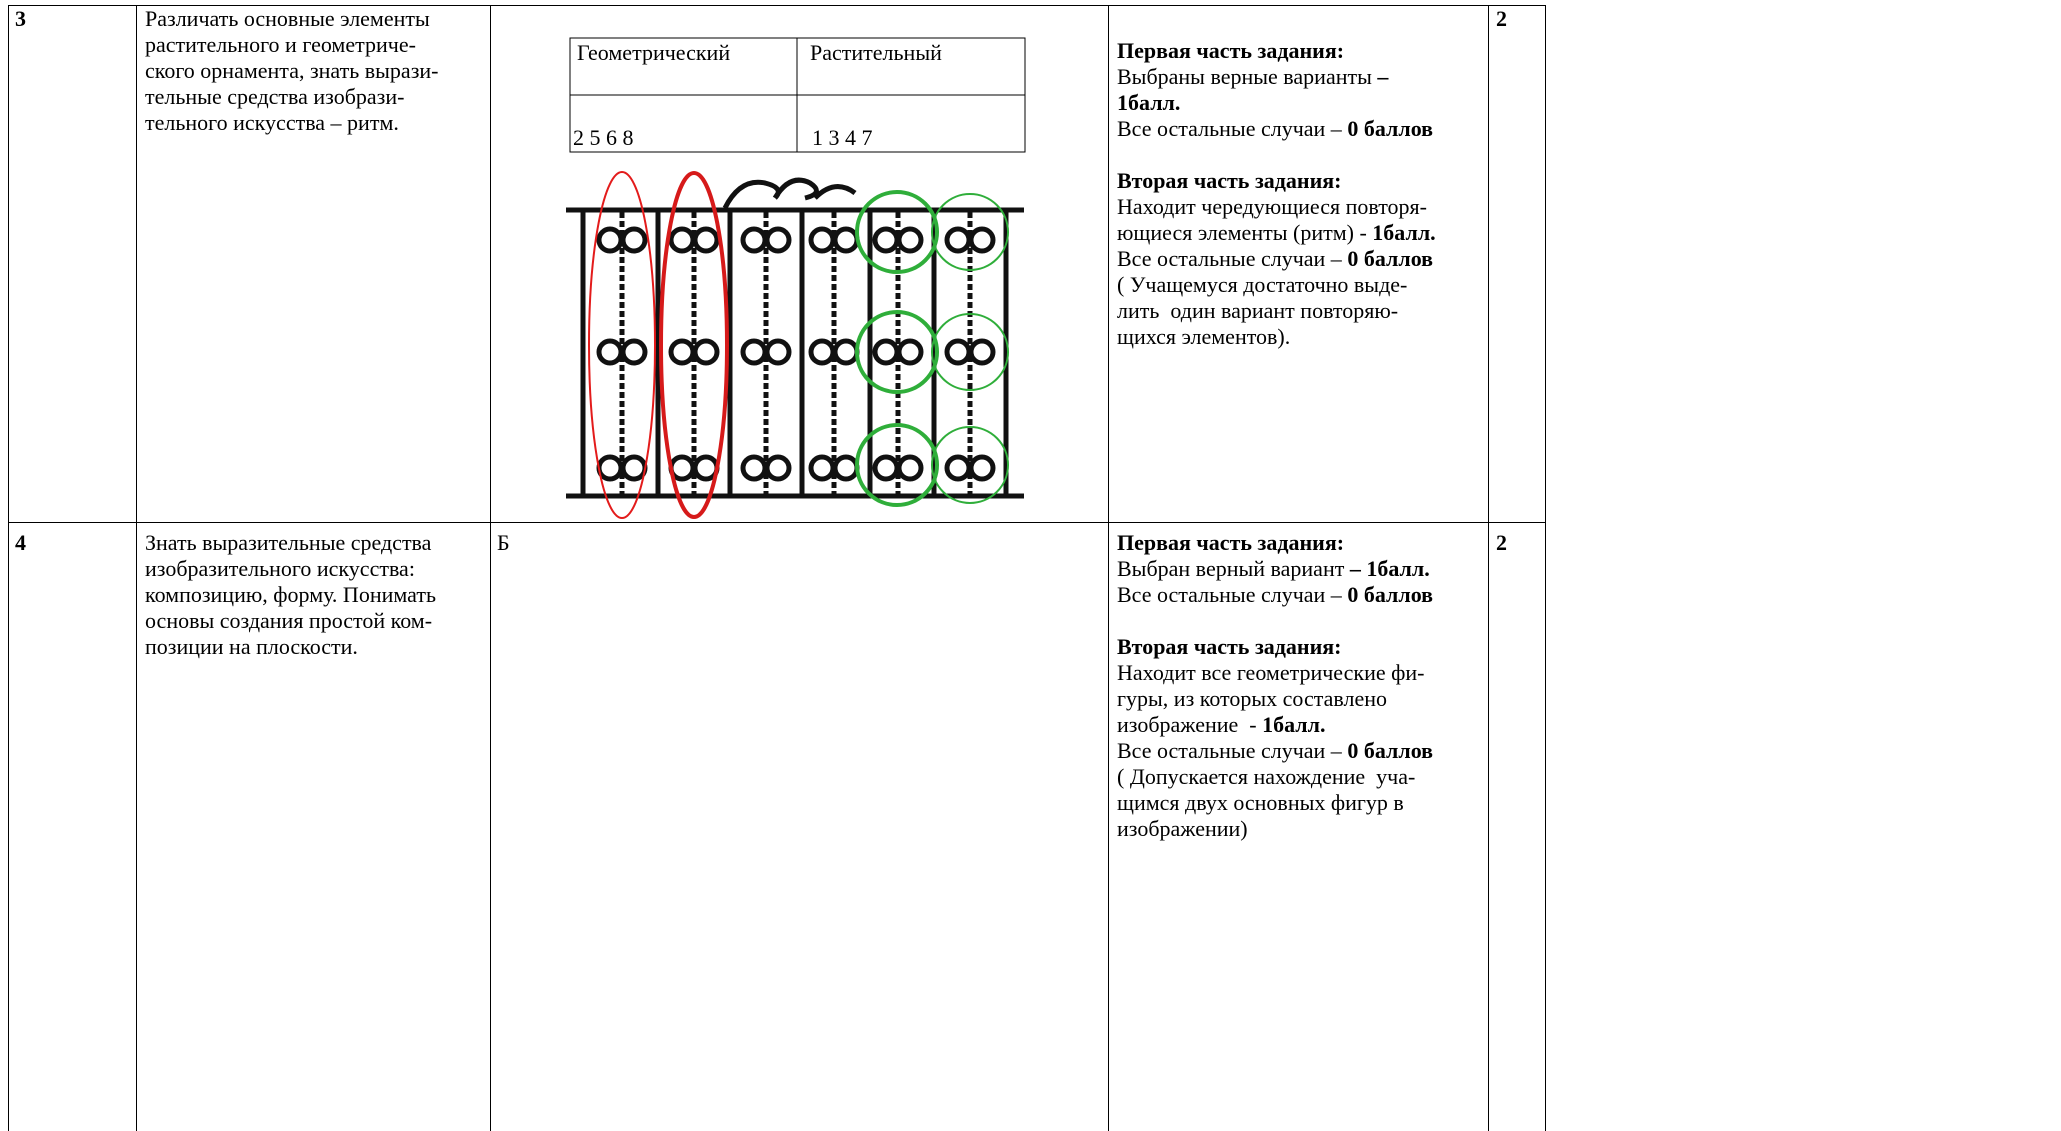  I want to click on criteria-text: Находит чередующиеся повторя-, so click(1272, 206).